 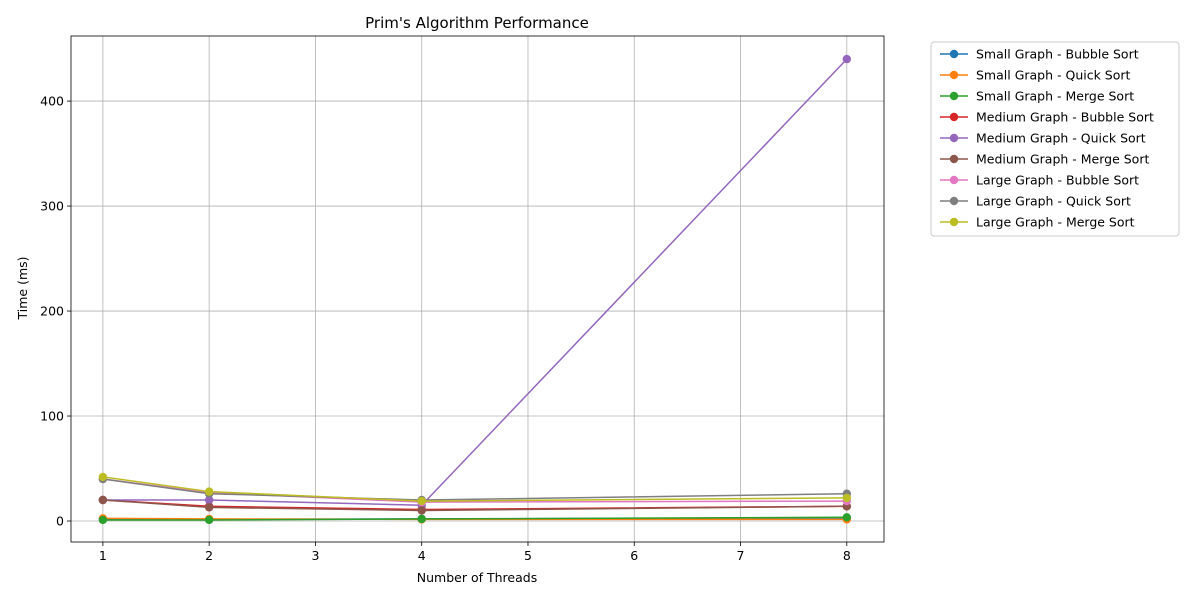 I want to click on x-tick-label: 7, so click(x=741, y=555).